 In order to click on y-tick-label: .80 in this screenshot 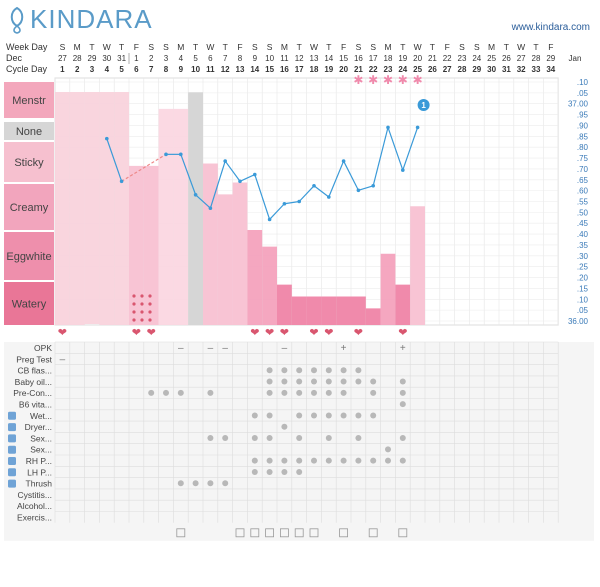, I will do `click(583, 147)`.